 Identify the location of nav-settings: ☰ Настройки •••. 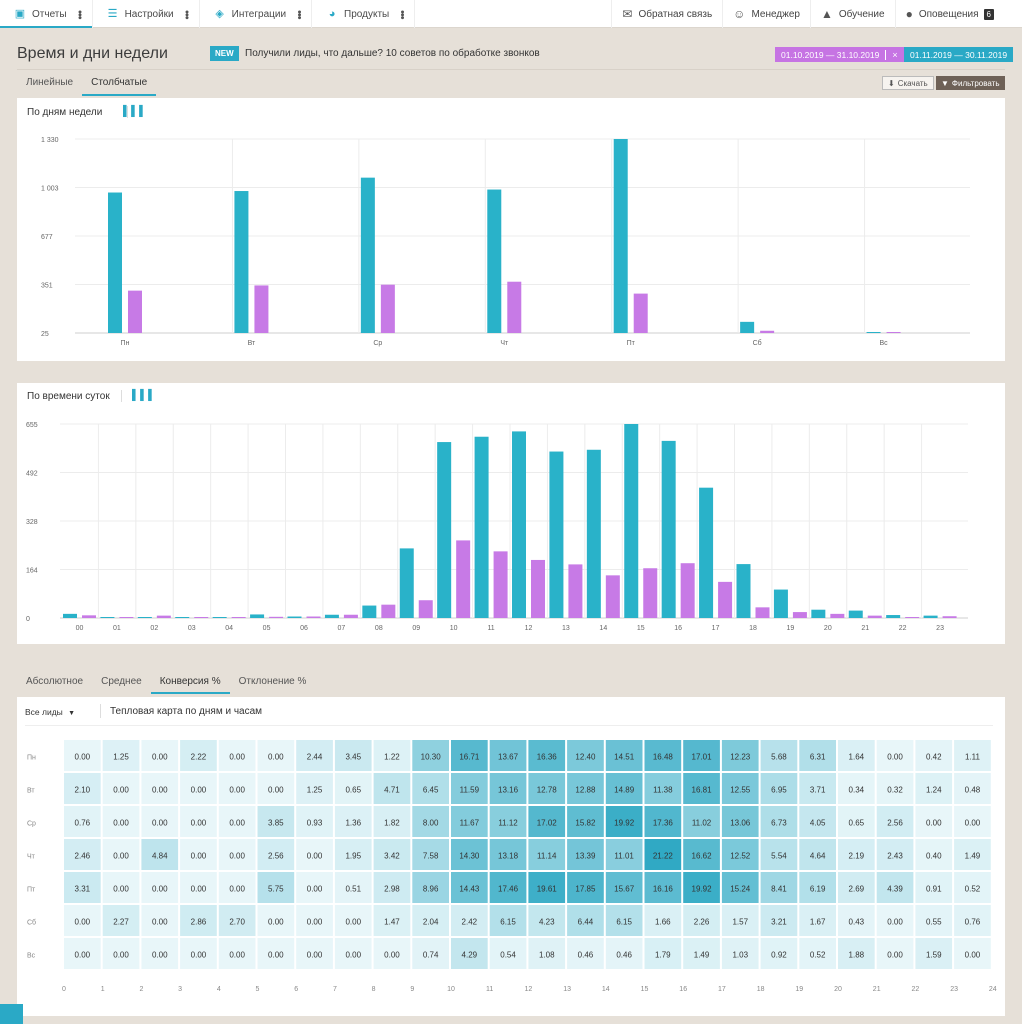
(146, 14).